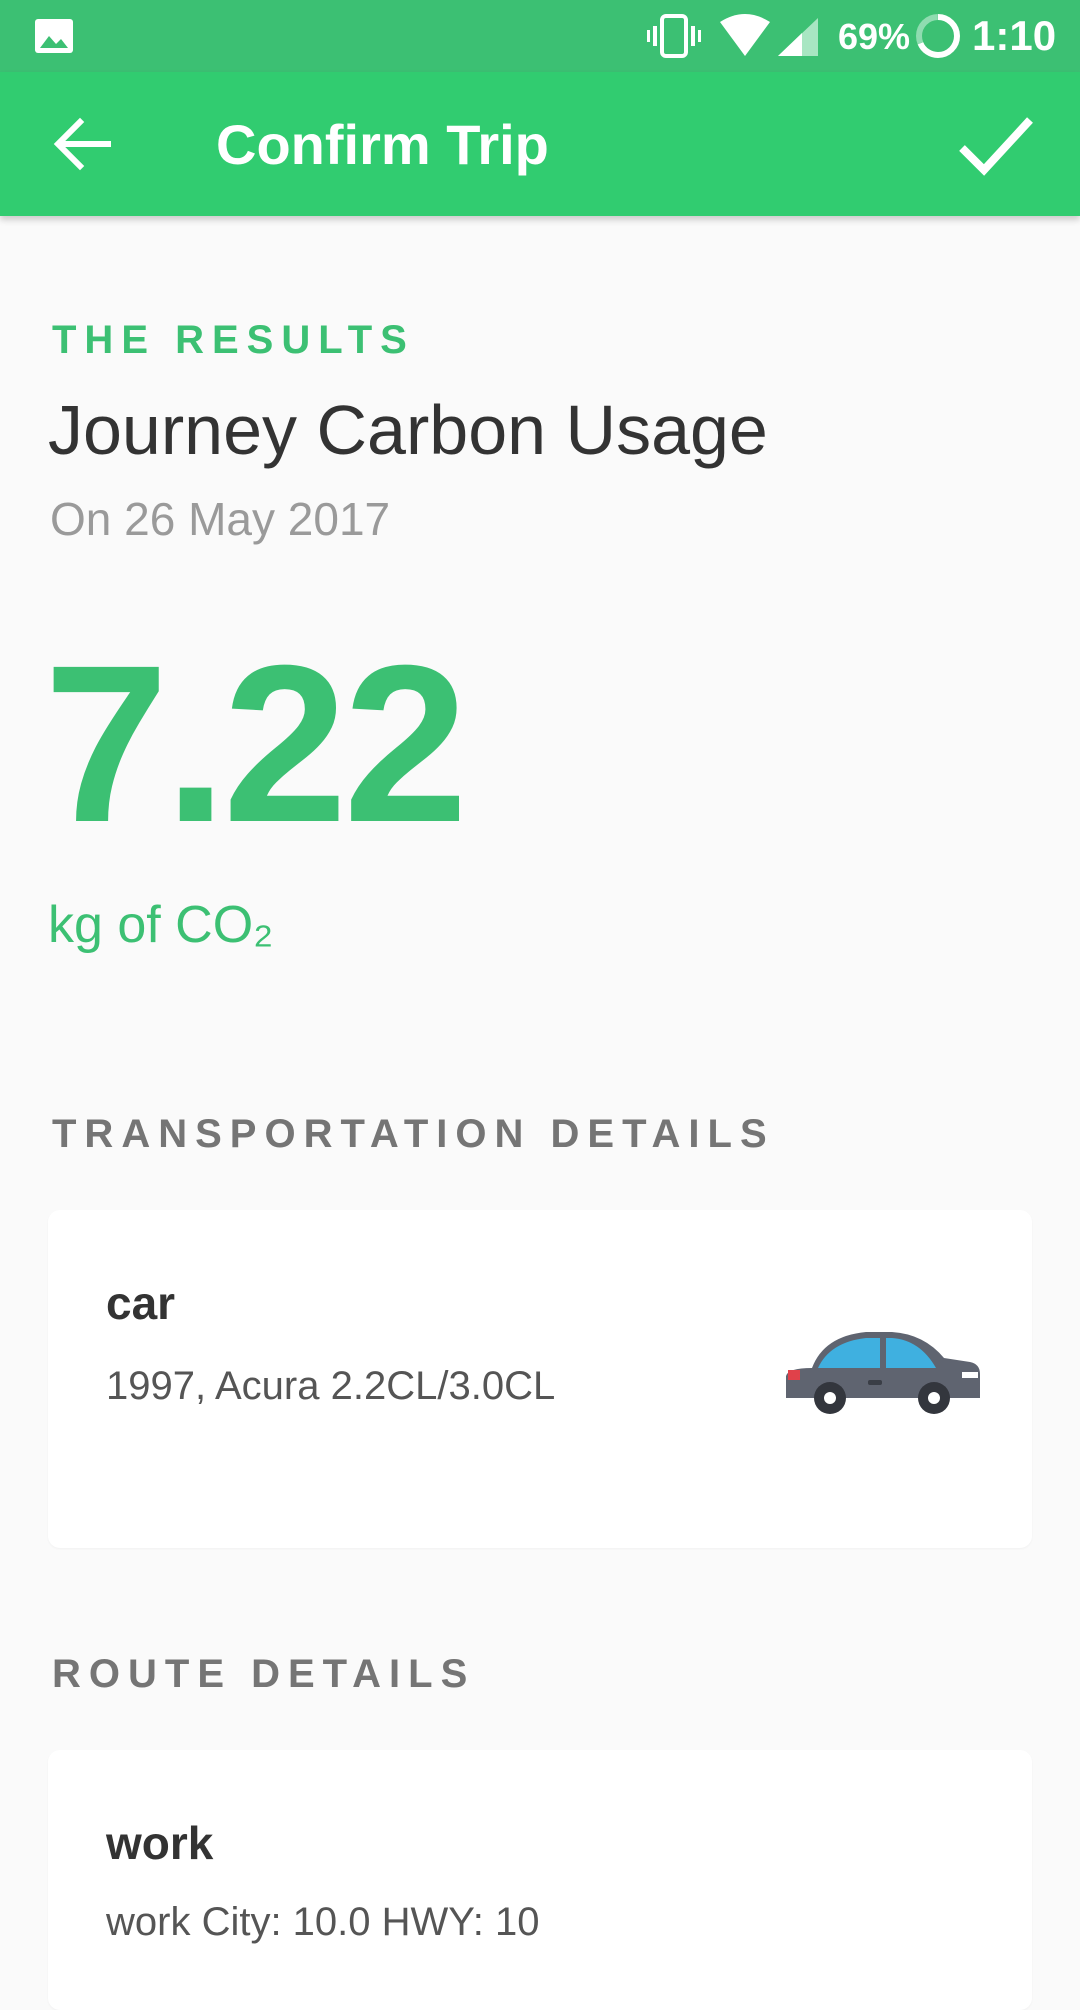  What do you see at coordinates (745, 35) in the screenshot?
I see `wifi-icon` at bounding box center [745, 35].